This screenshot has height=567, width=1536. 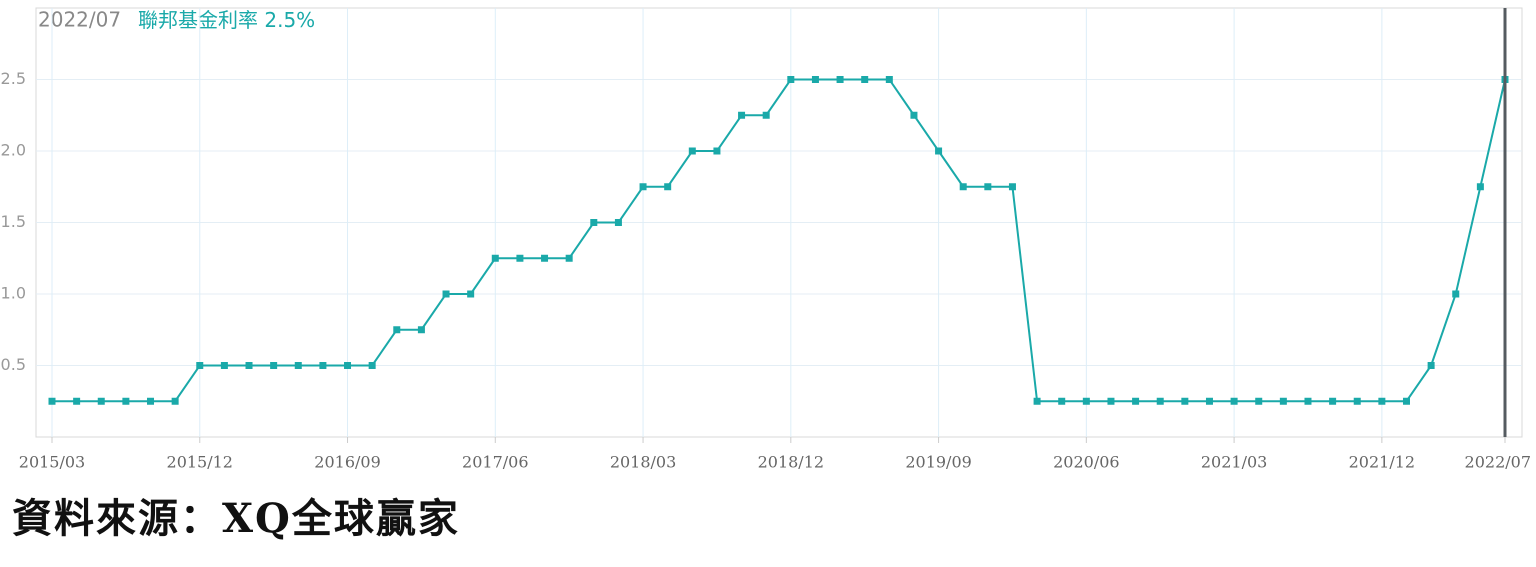 I want to click on annotation-date: 2022/07, so click(x=79, y=20).